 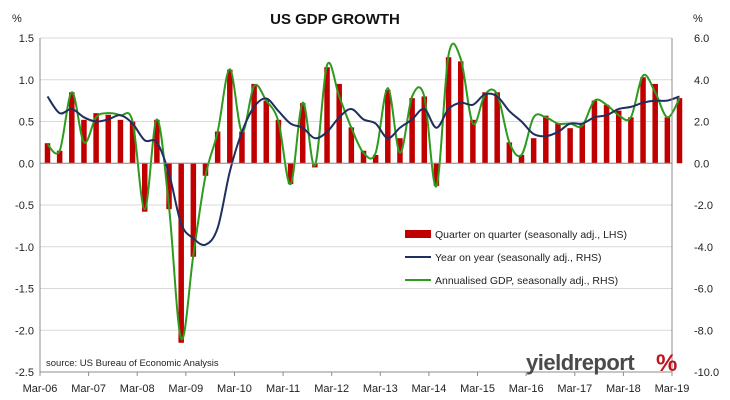 What do you see at coordinates (703, 290) in the screenshot?
I see `right-tick-label: -6.0` at bounding box center [703, 290].